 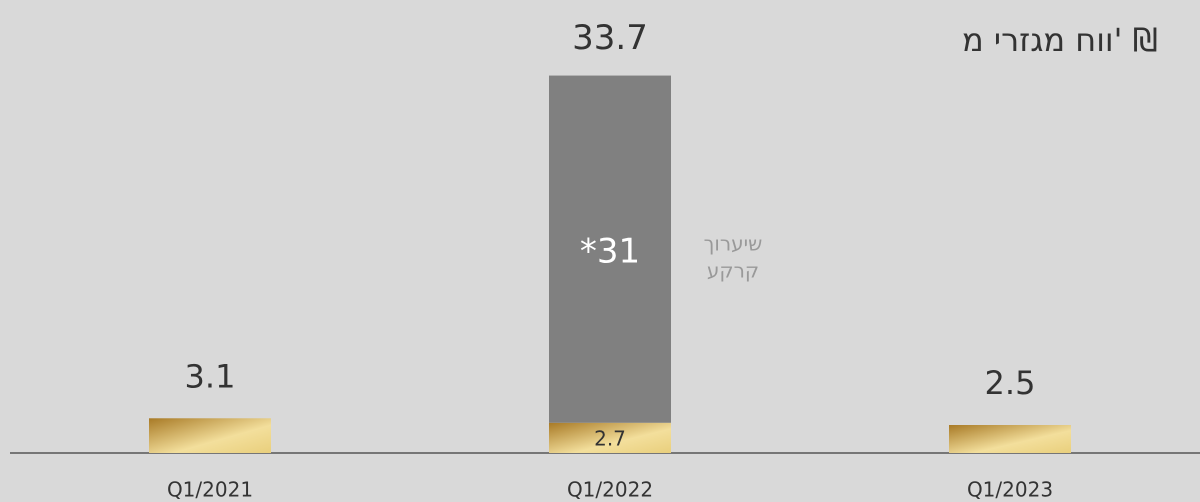 What do you see at coordinates (210, 376) in the screenshot?
I see `data-label: 3.1` at bounding box center [210, 376].